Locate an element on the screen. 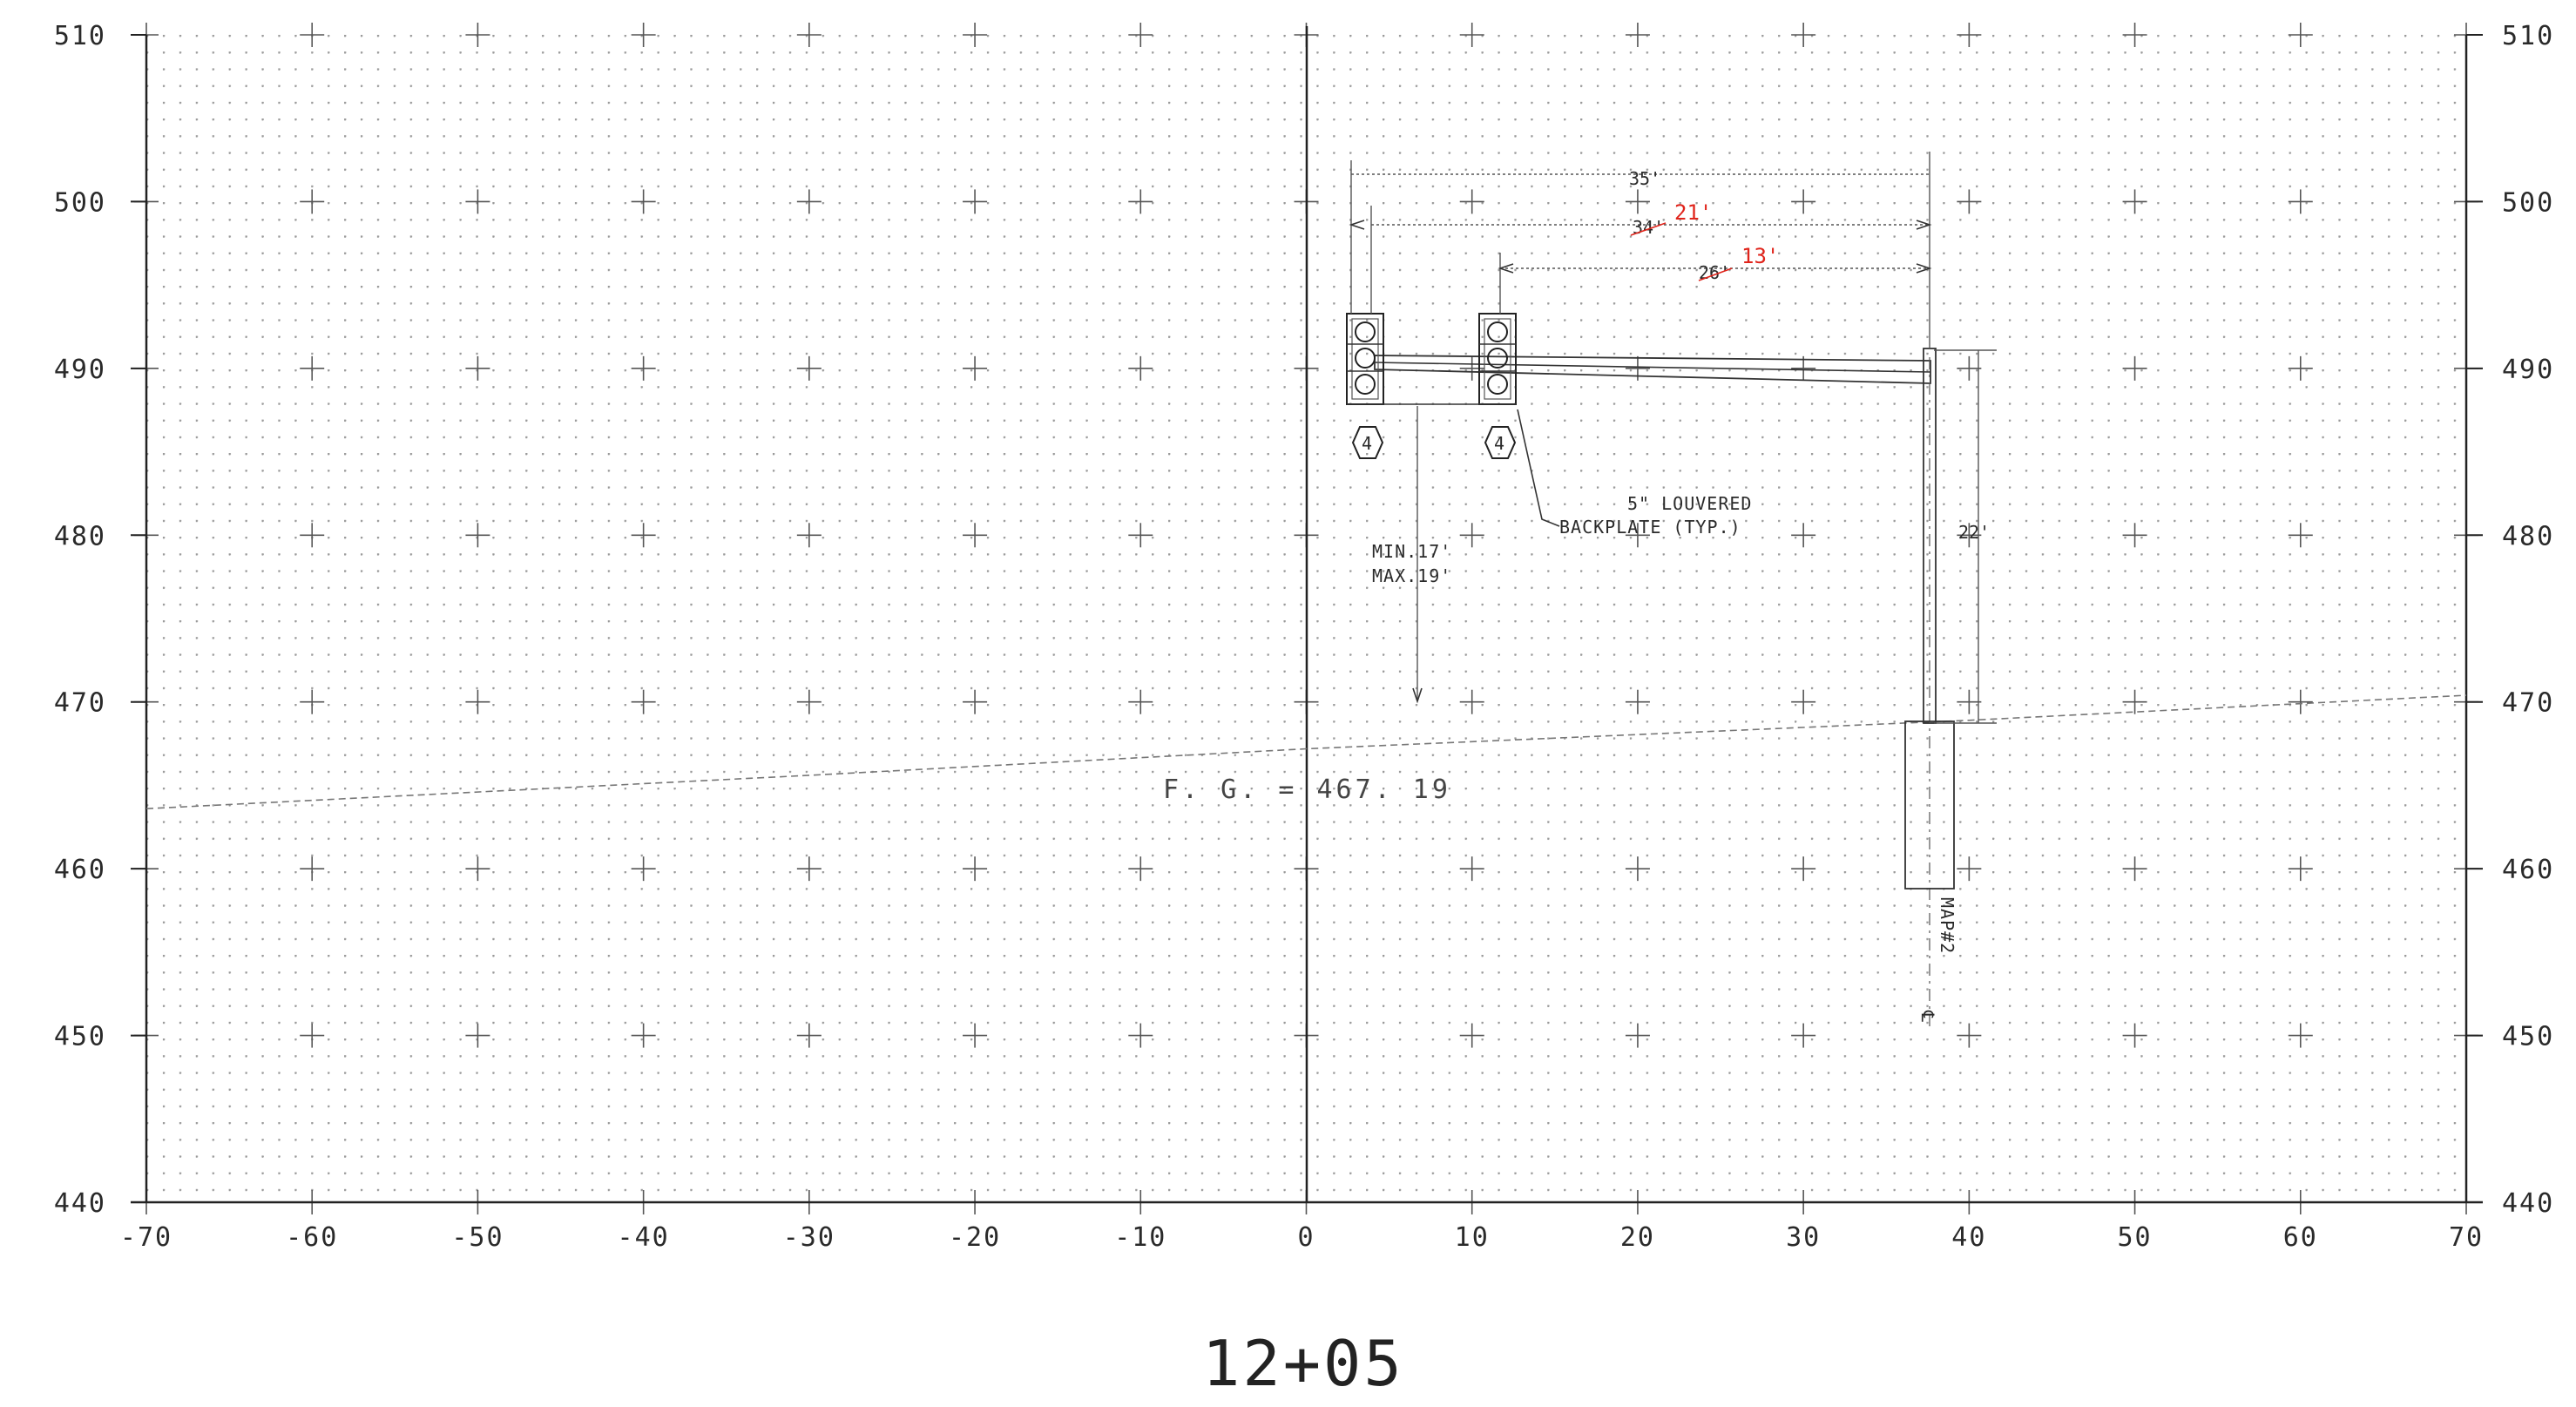 The height and width of the screenshot is (1407, 2576). backplate-note-line1: 5" LOUVERED is located at coordinates (1689, 503).